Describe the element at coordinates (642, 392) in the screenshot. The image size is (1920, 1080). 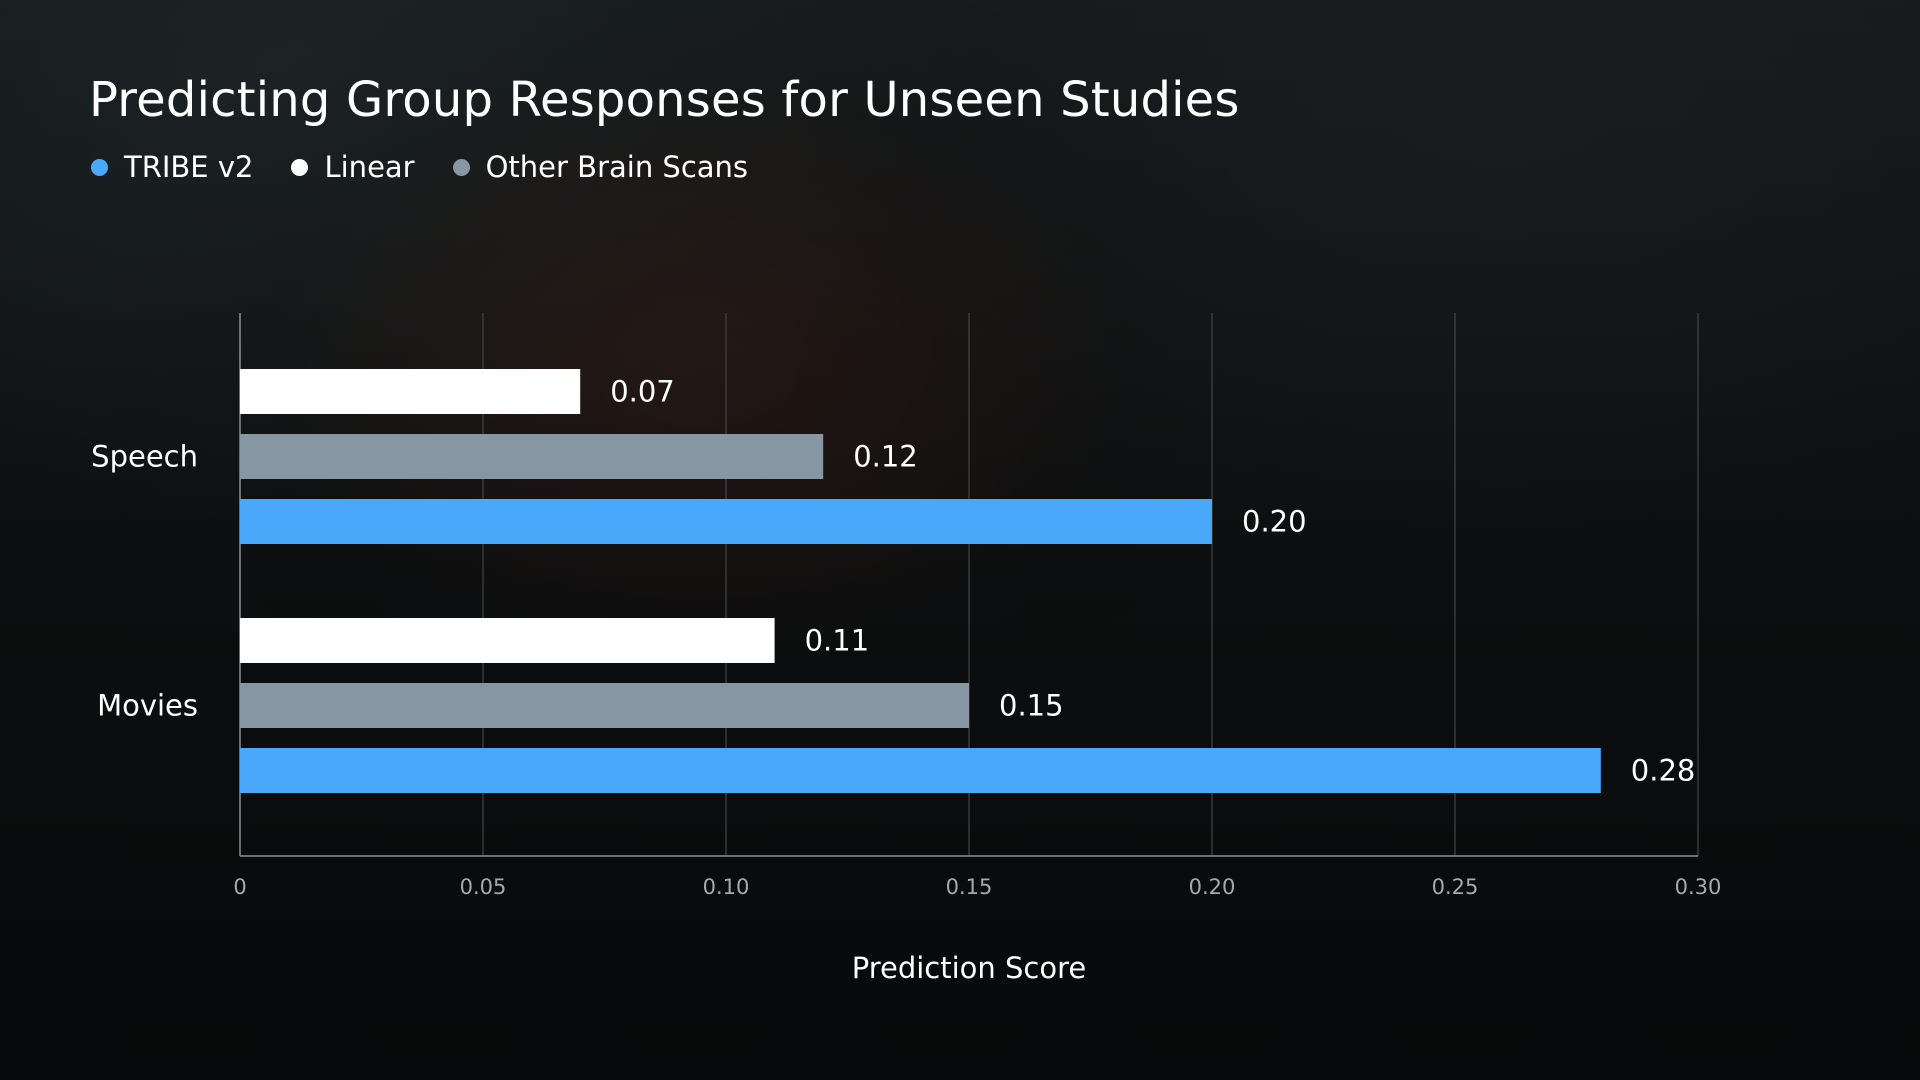
I see `data-label: 0.07` at that location.